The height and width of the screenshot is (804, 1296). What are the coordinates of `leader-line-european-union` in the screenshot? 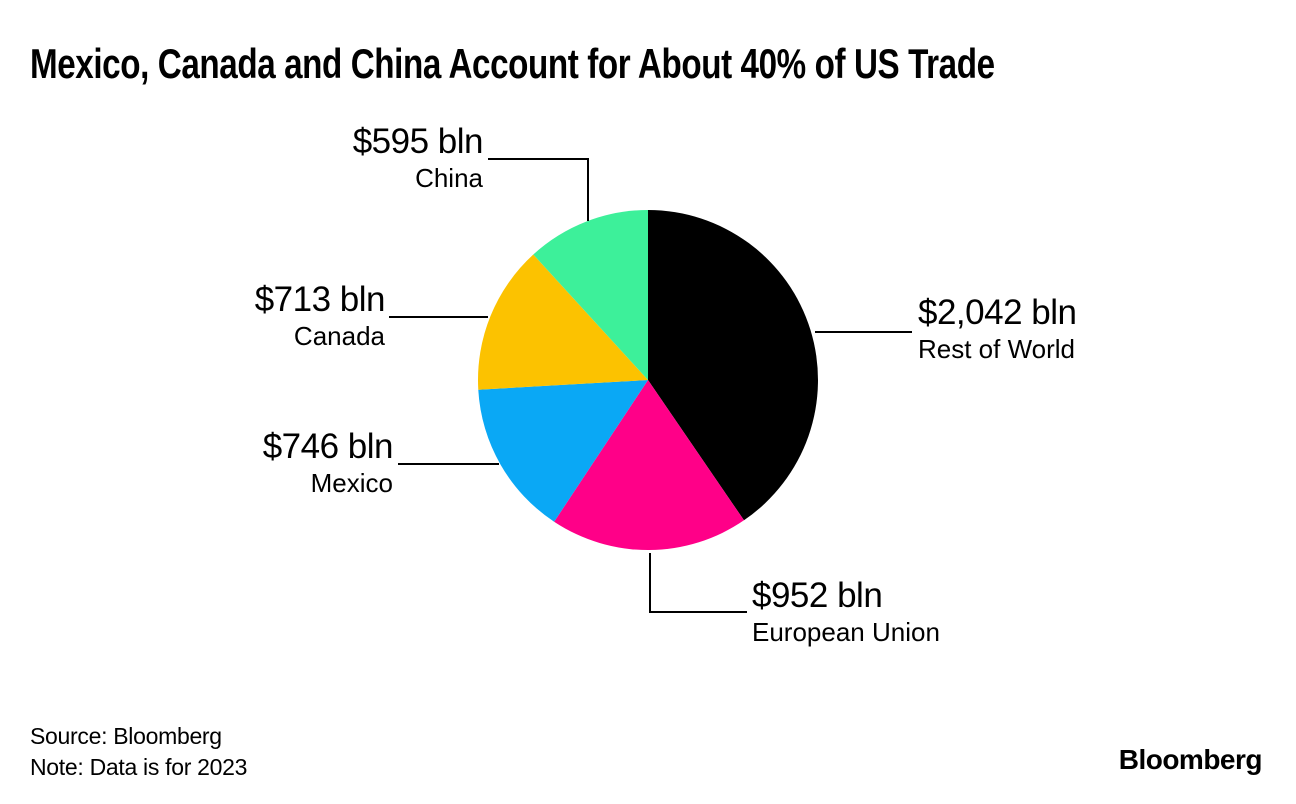 It's located at (698, 583).